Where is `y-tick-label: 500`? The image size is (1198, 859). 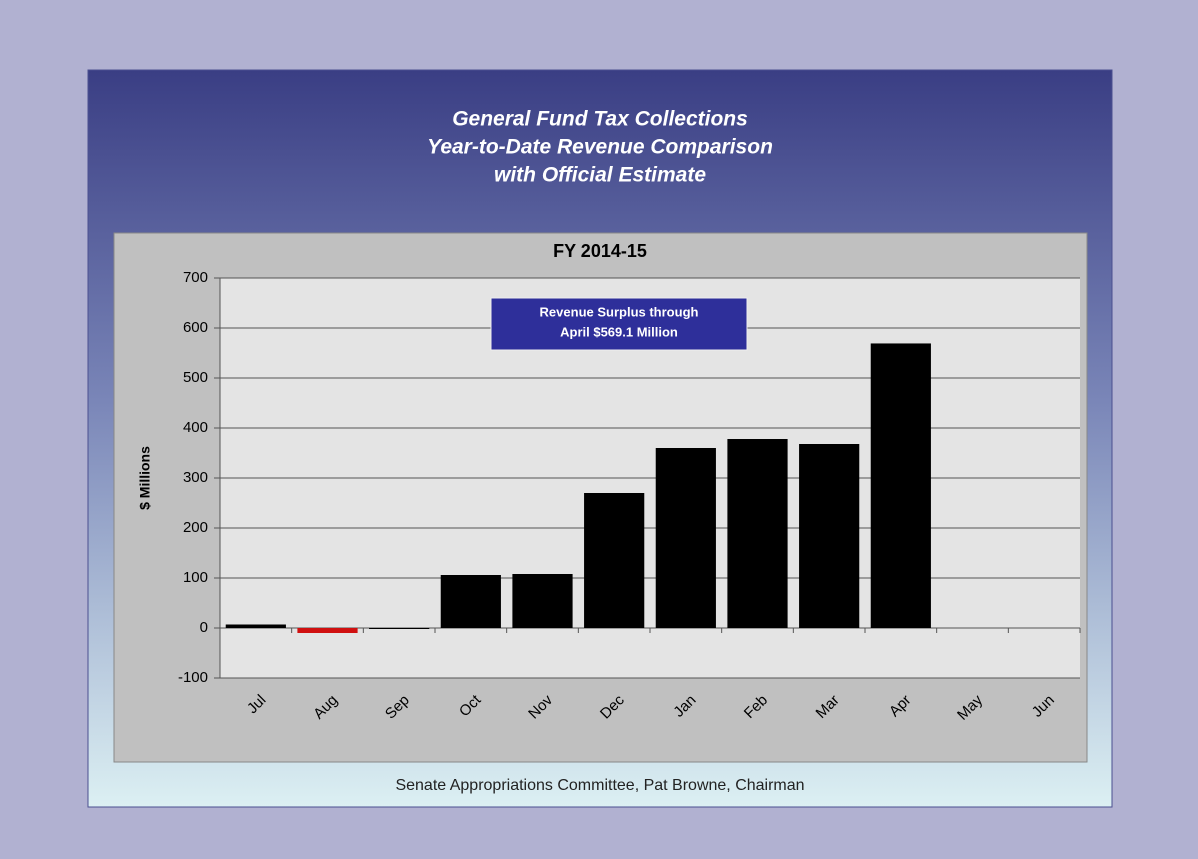 y-tick-label: 500 is located at coordinates (195, 377).